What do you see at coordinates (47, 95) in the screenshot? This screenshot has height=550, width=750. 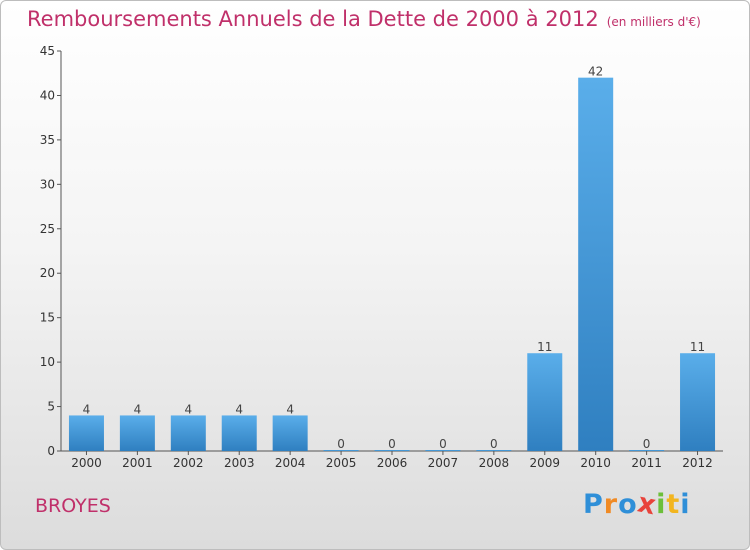 I see `y-tick-label: 40` at bounding box center [47, 95].